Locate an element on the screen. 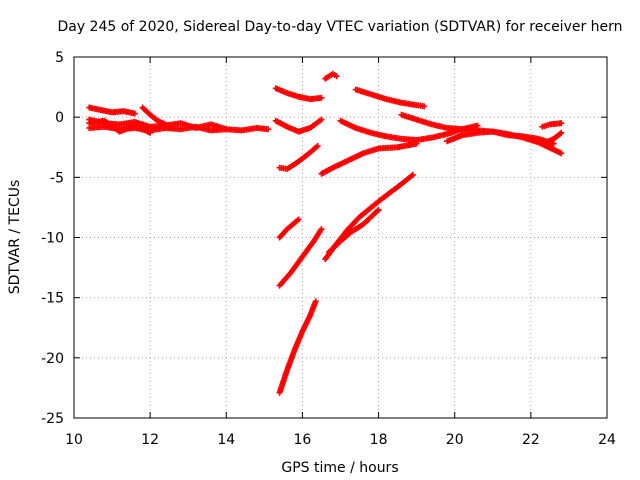 This screenshot has height=480, width=640. x-tick-label: 18 is located at coordinates (379, 440).